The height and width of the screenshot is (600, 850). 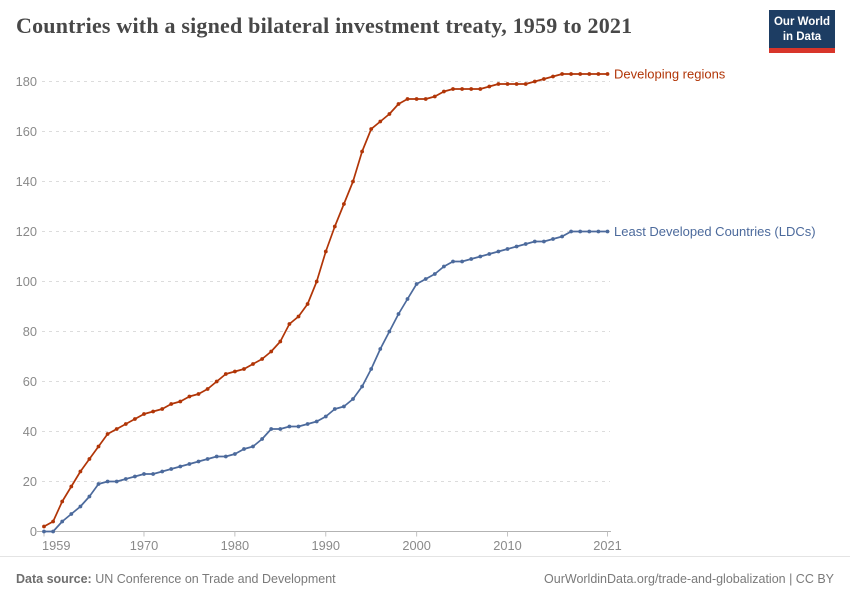 I want to click on owid-logo-line1: Our World, so click(x=801, y=22).